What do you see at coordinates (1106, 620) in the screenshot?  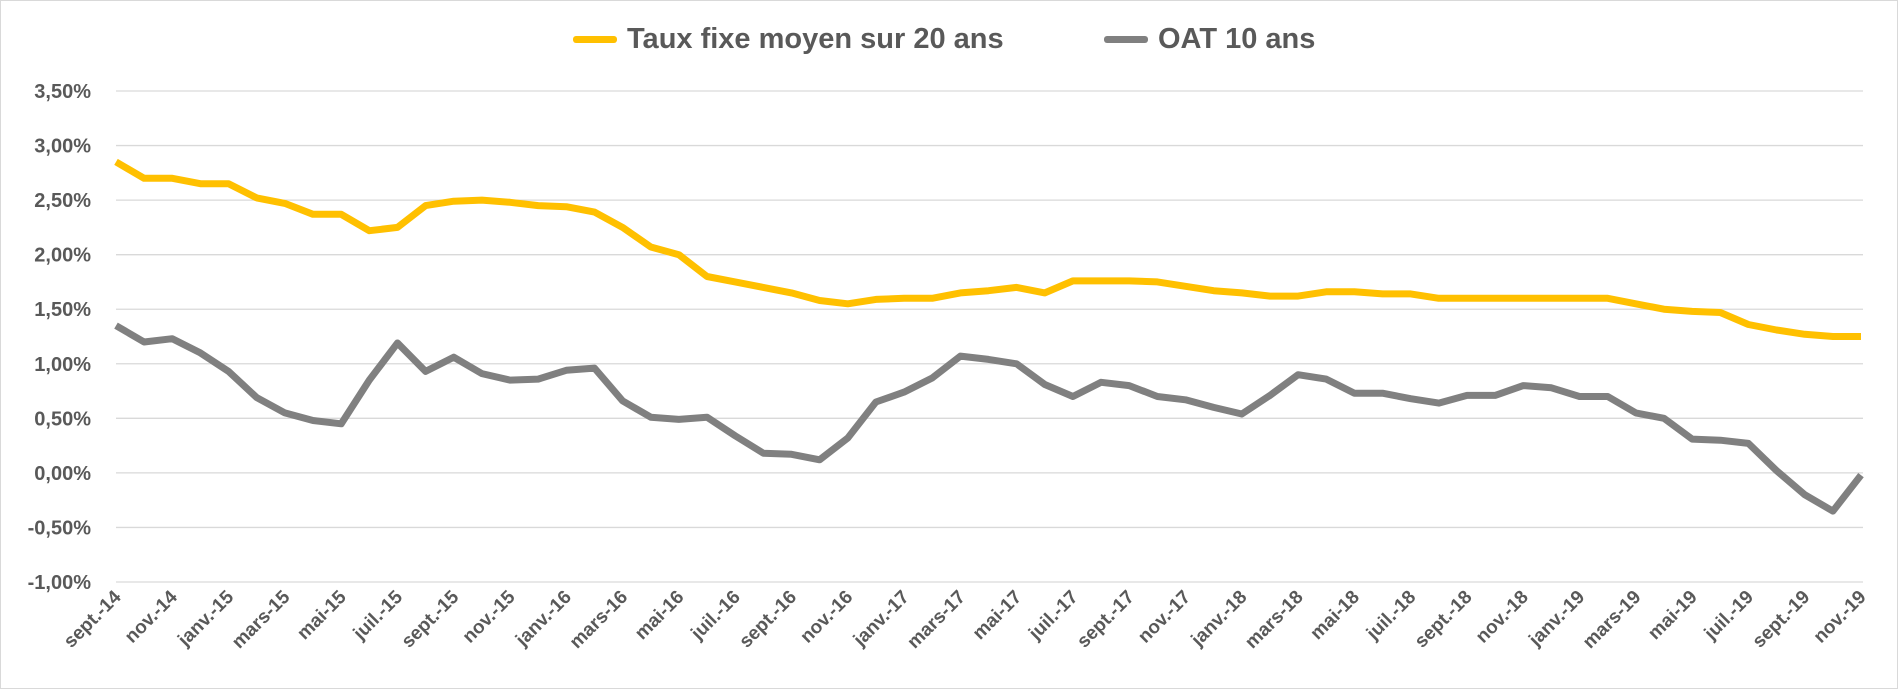 I see `x-tick-label: sept.-17` at bounding box center [1106, 620].